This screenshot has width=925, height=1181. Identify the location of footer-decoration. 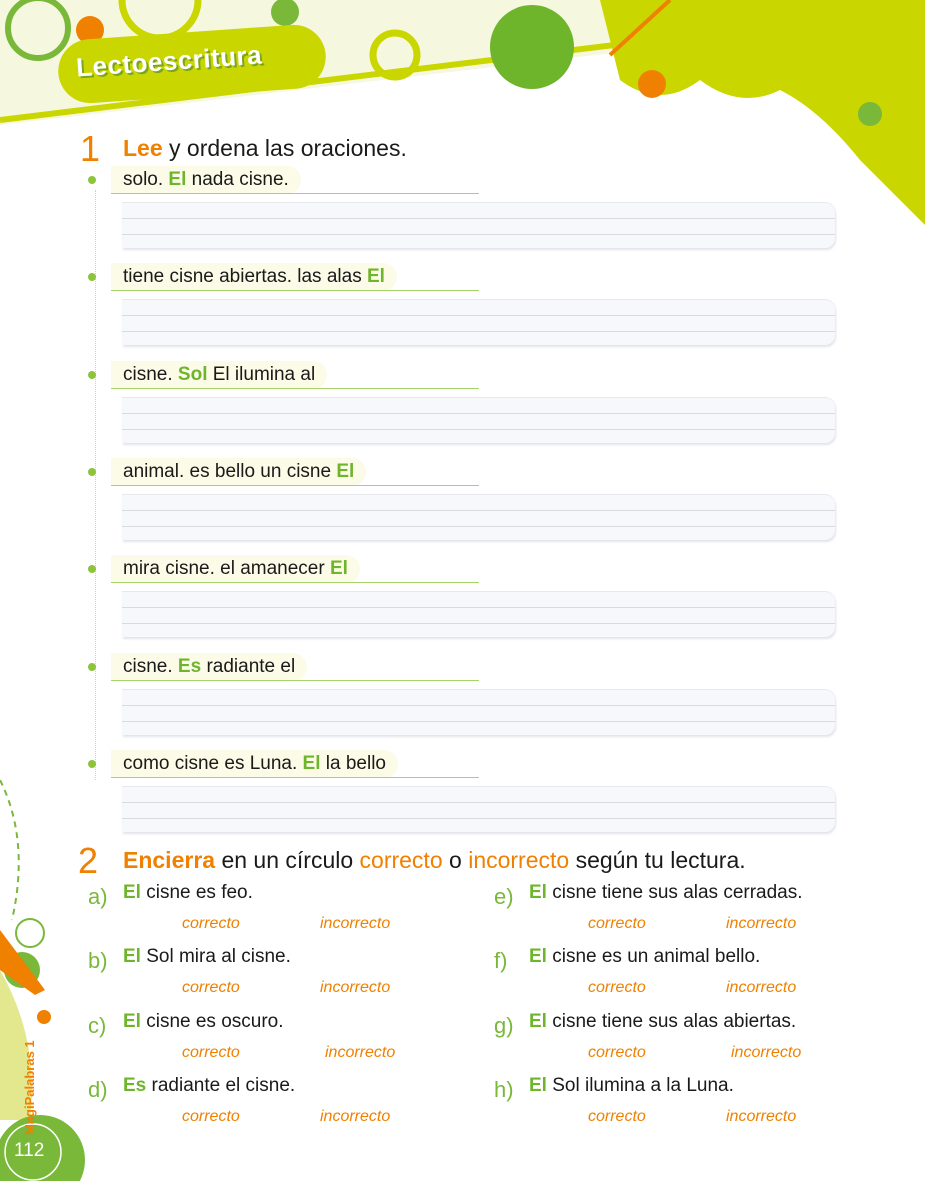
(42, 980).